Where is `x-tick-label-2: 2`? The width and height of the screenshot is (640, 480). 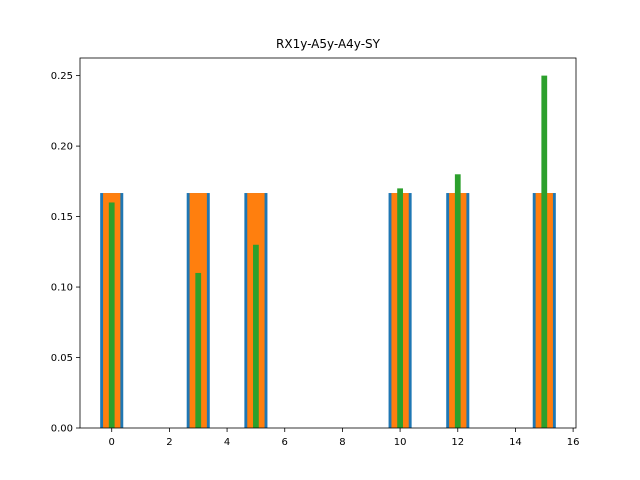
x-tick-label-2: 2 is located at coordinates (169, 442).